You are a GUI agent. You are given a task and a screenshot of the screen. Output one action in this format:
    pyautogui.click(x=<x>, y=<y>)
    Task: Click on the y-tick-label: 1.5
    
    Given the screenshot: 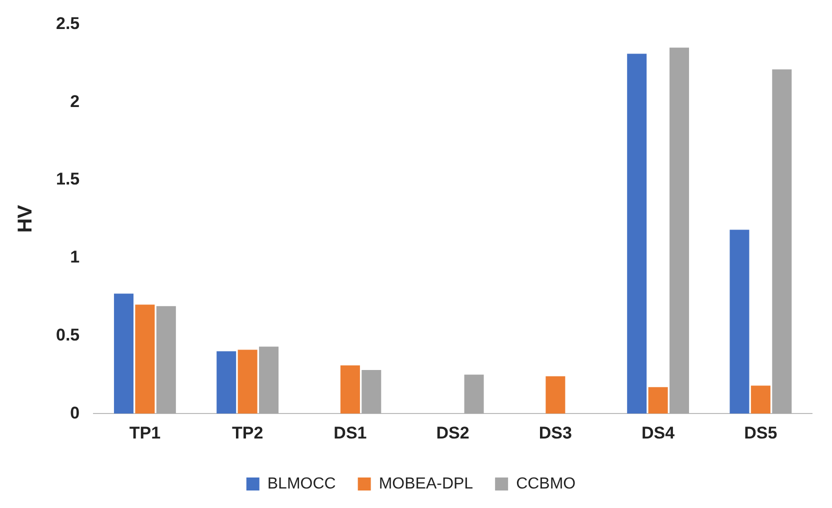 What is the action you would take?
    pyautogui.click(x=68, y=179)
    